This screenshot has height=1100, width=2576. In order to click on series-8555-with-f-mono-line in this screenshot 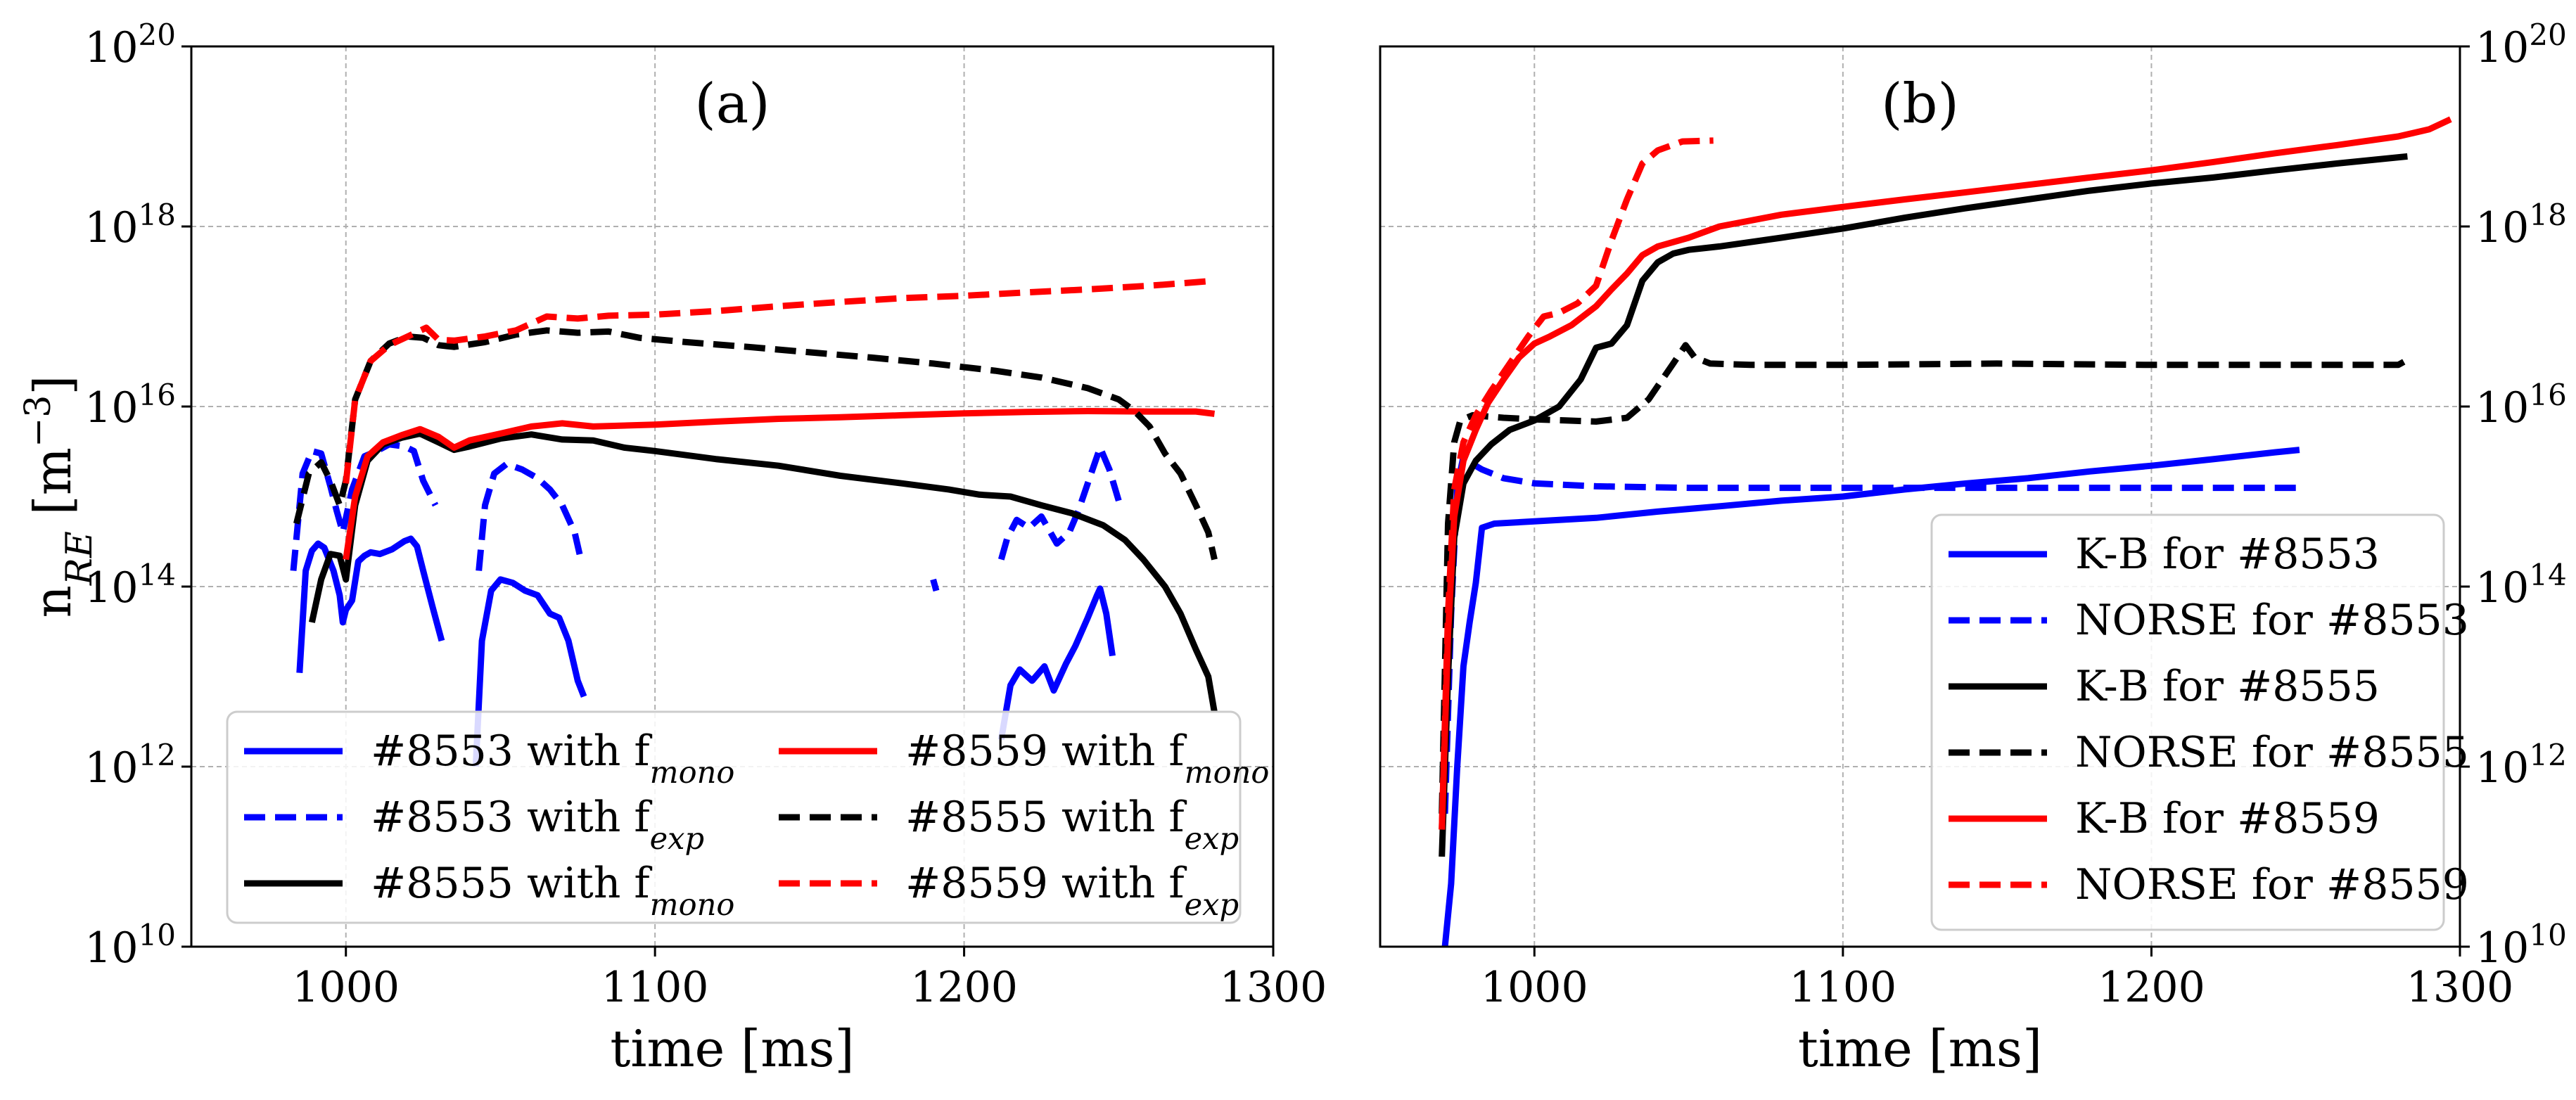, I will do `click(763, 571)`.